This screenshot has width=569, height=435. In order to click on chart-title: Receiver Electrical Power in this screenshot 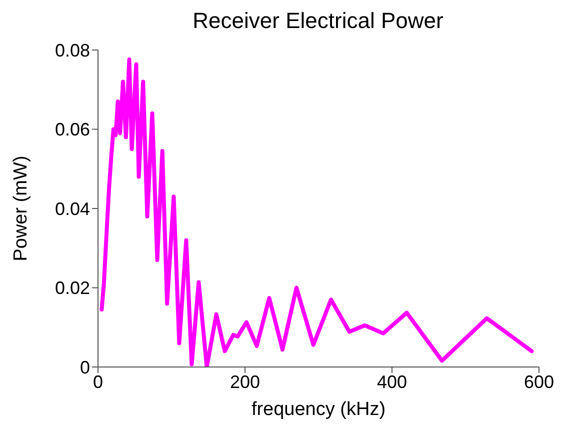, I will do `click(318, 21)`.